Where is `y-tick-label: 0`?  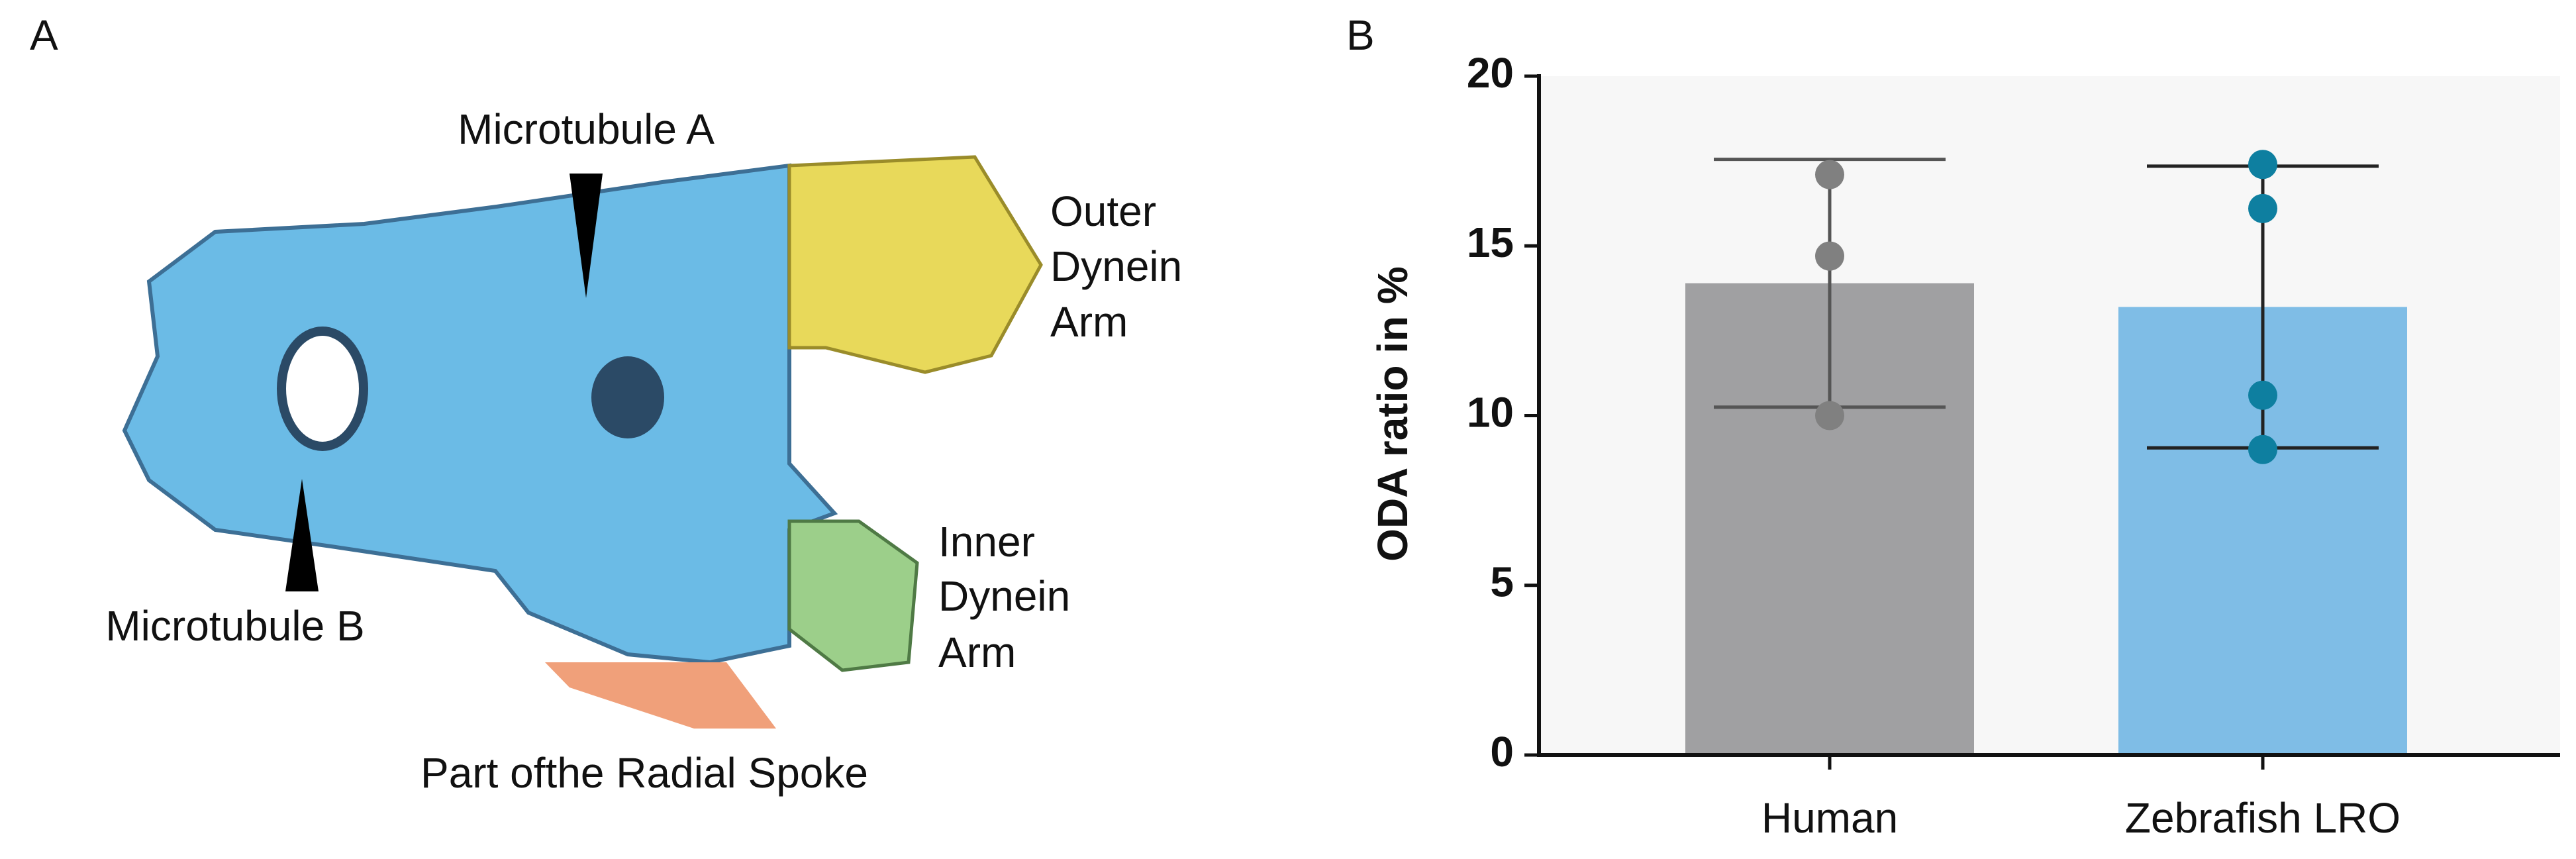 y-tick-label: 0 is located at coordinates (1502, 752).